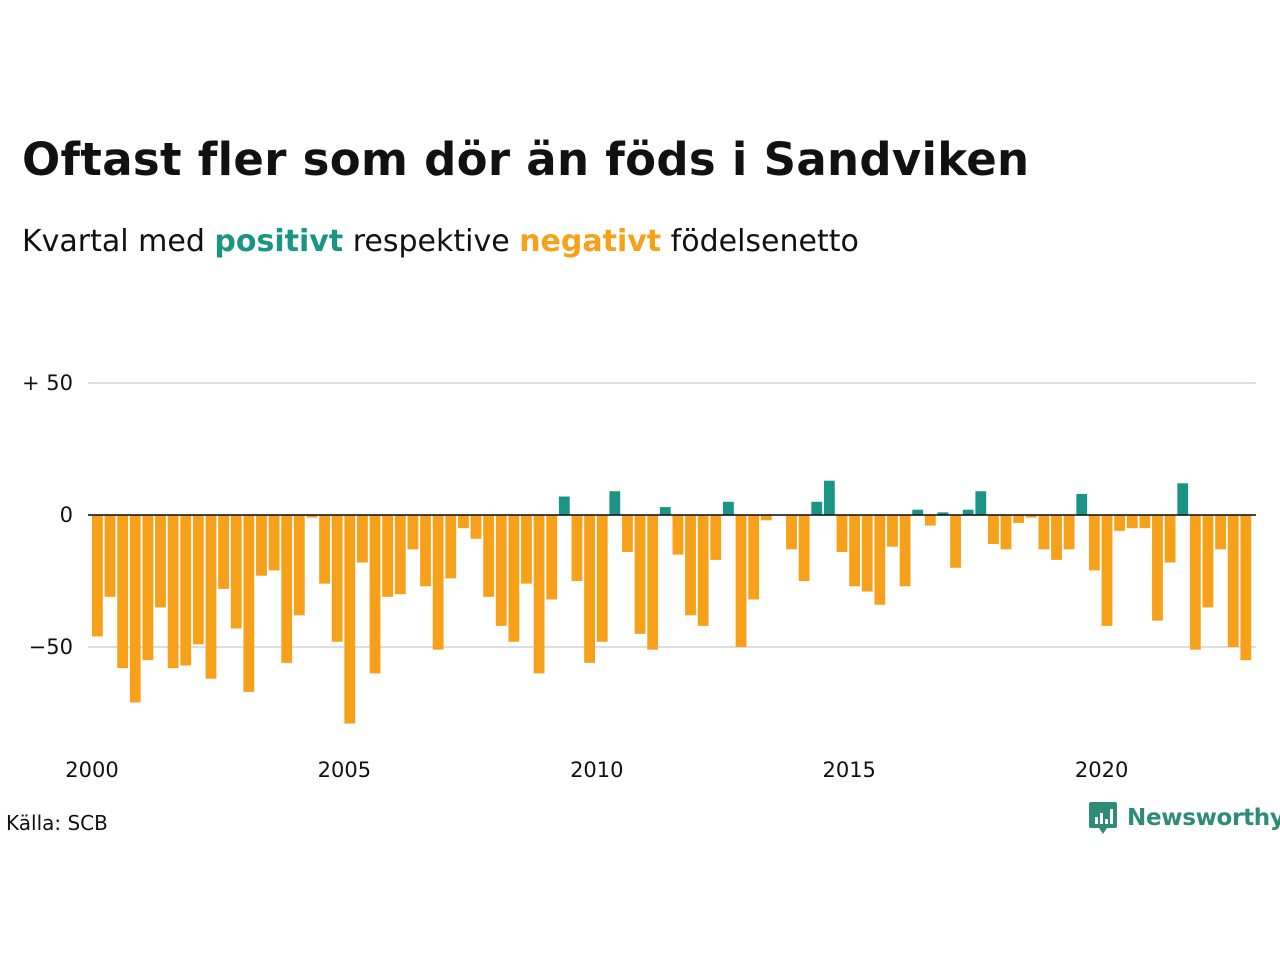  Describe the element at coordinates (590, 241) in the screenshot. I see `subtitle-negative-word: negativt` at that location.